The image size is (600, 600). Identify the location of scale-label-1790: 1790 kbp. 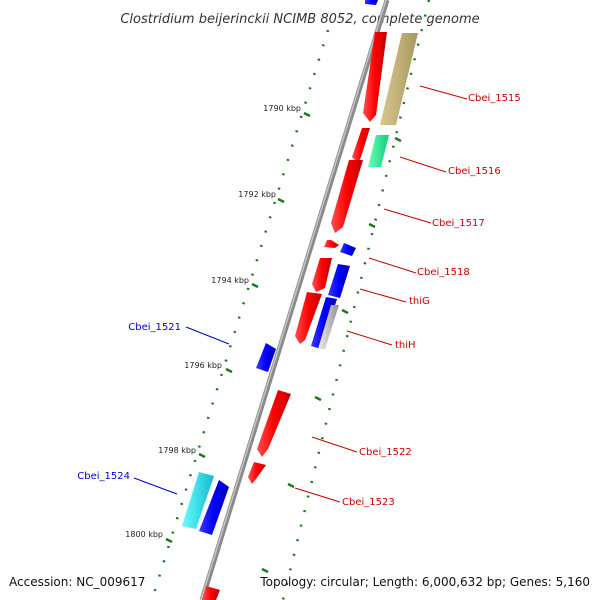
(282, 108).